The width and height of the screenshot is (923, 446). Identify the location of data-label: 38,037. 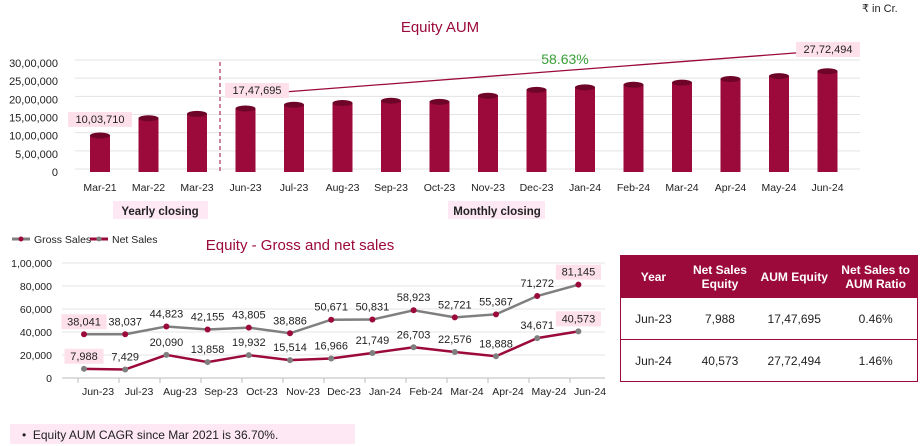
(125, 322).